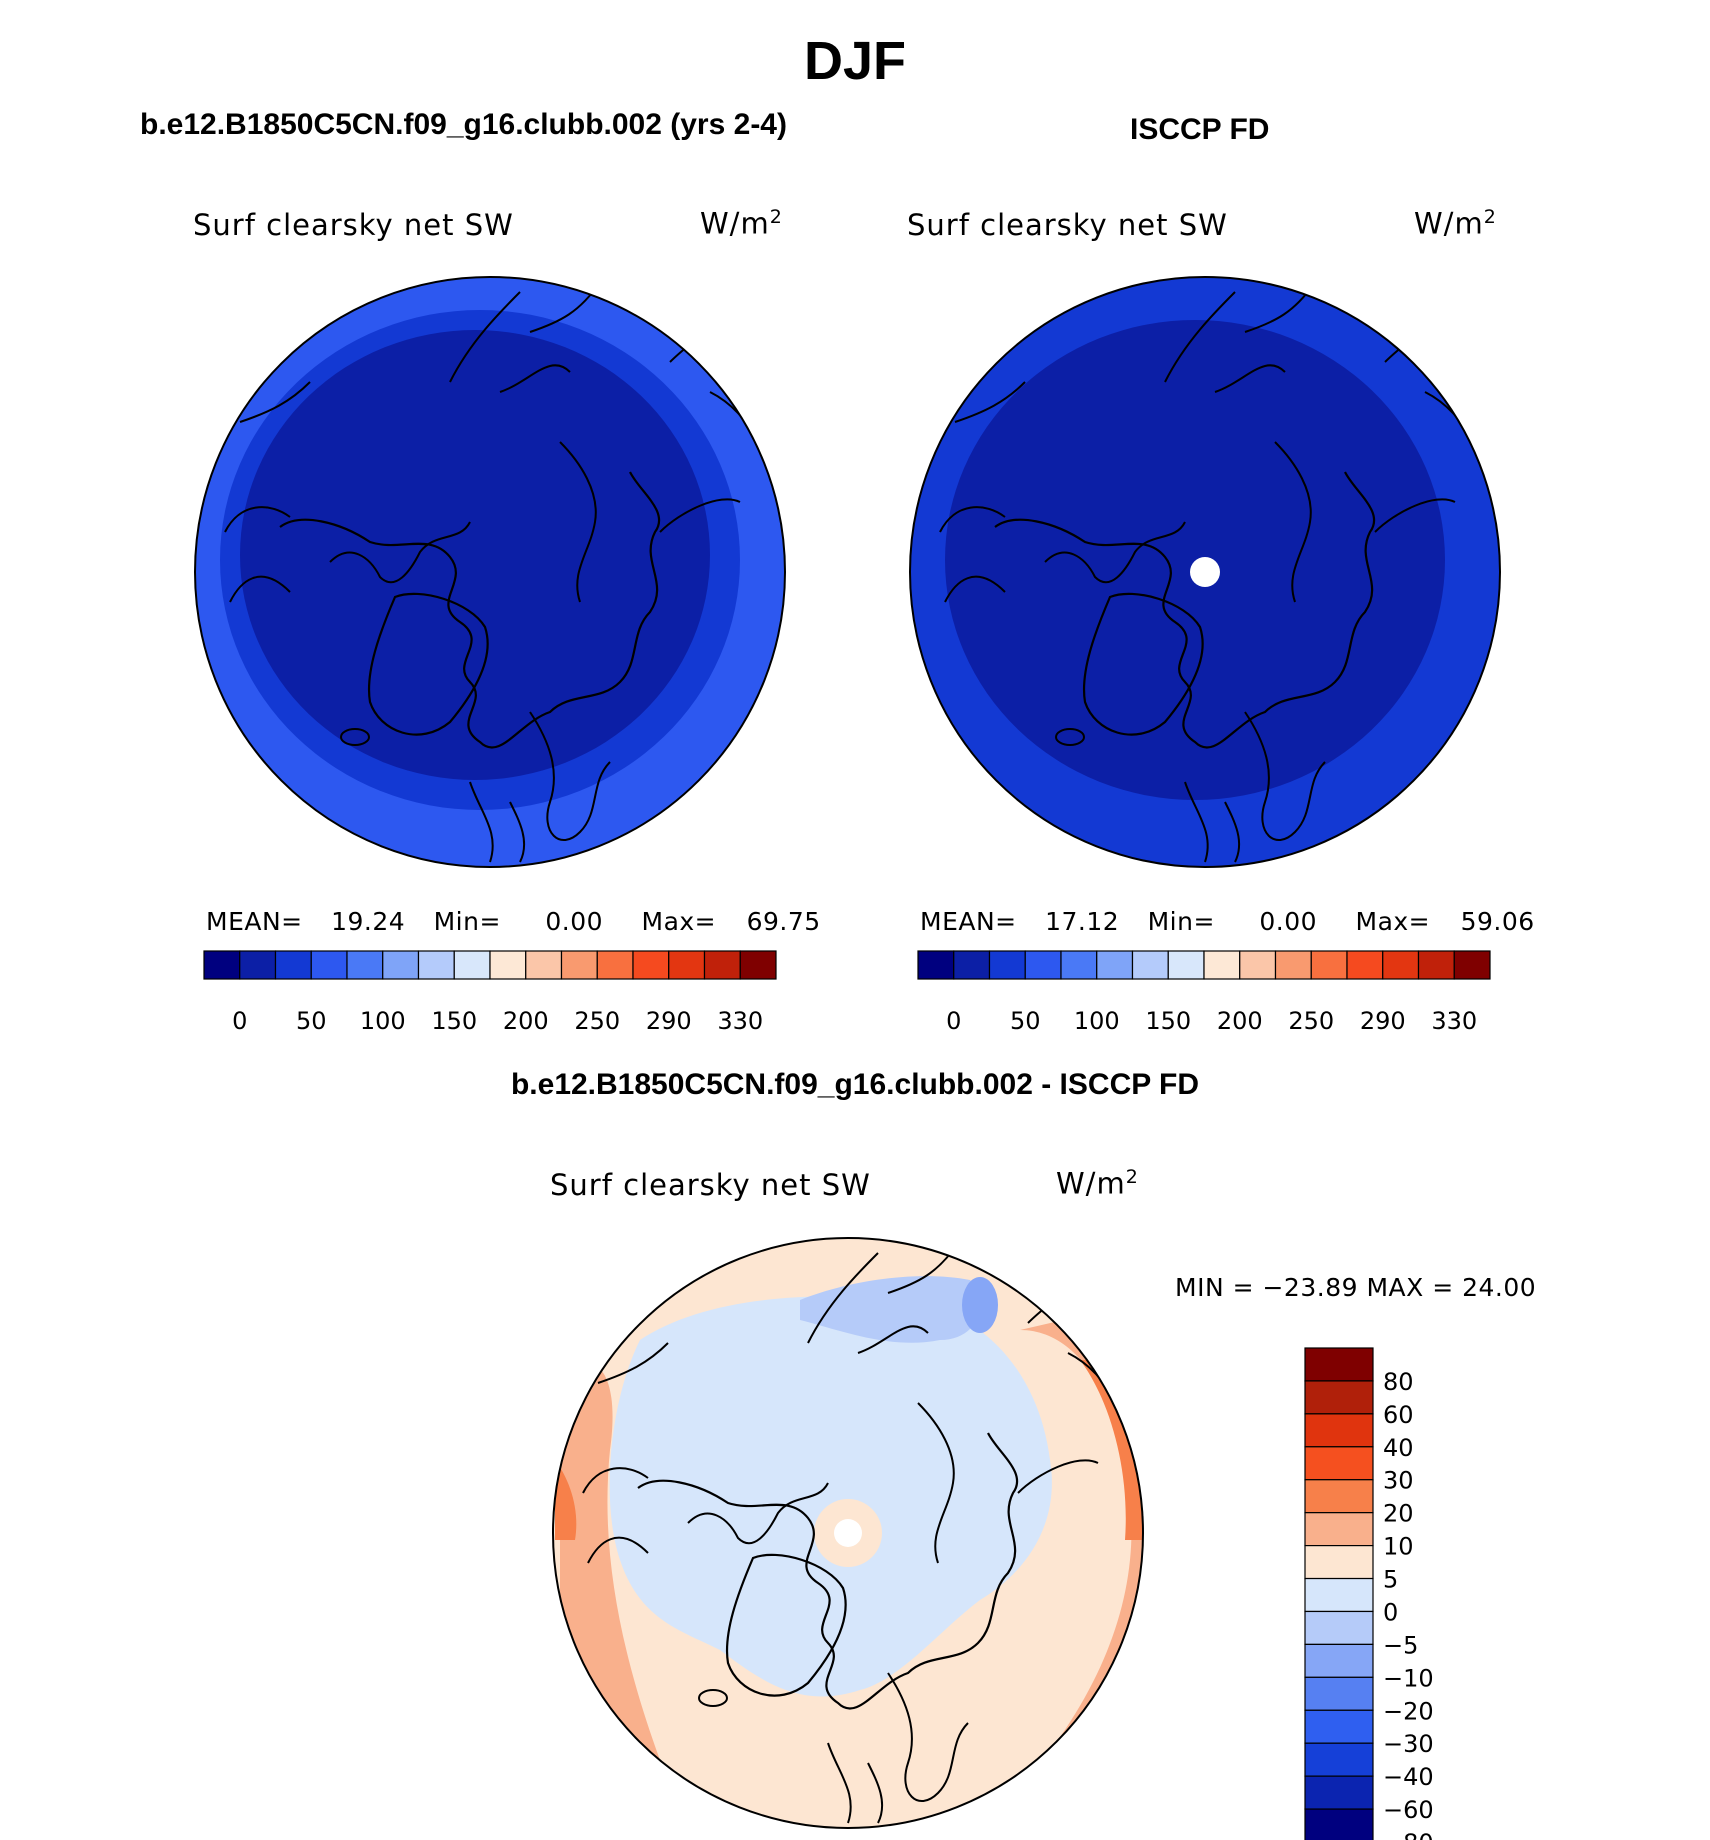 Image resolution: width=1710 pixels, height=1840 pixels. I want to click on diff-units-label: W/m2, so click(1097, 1183).